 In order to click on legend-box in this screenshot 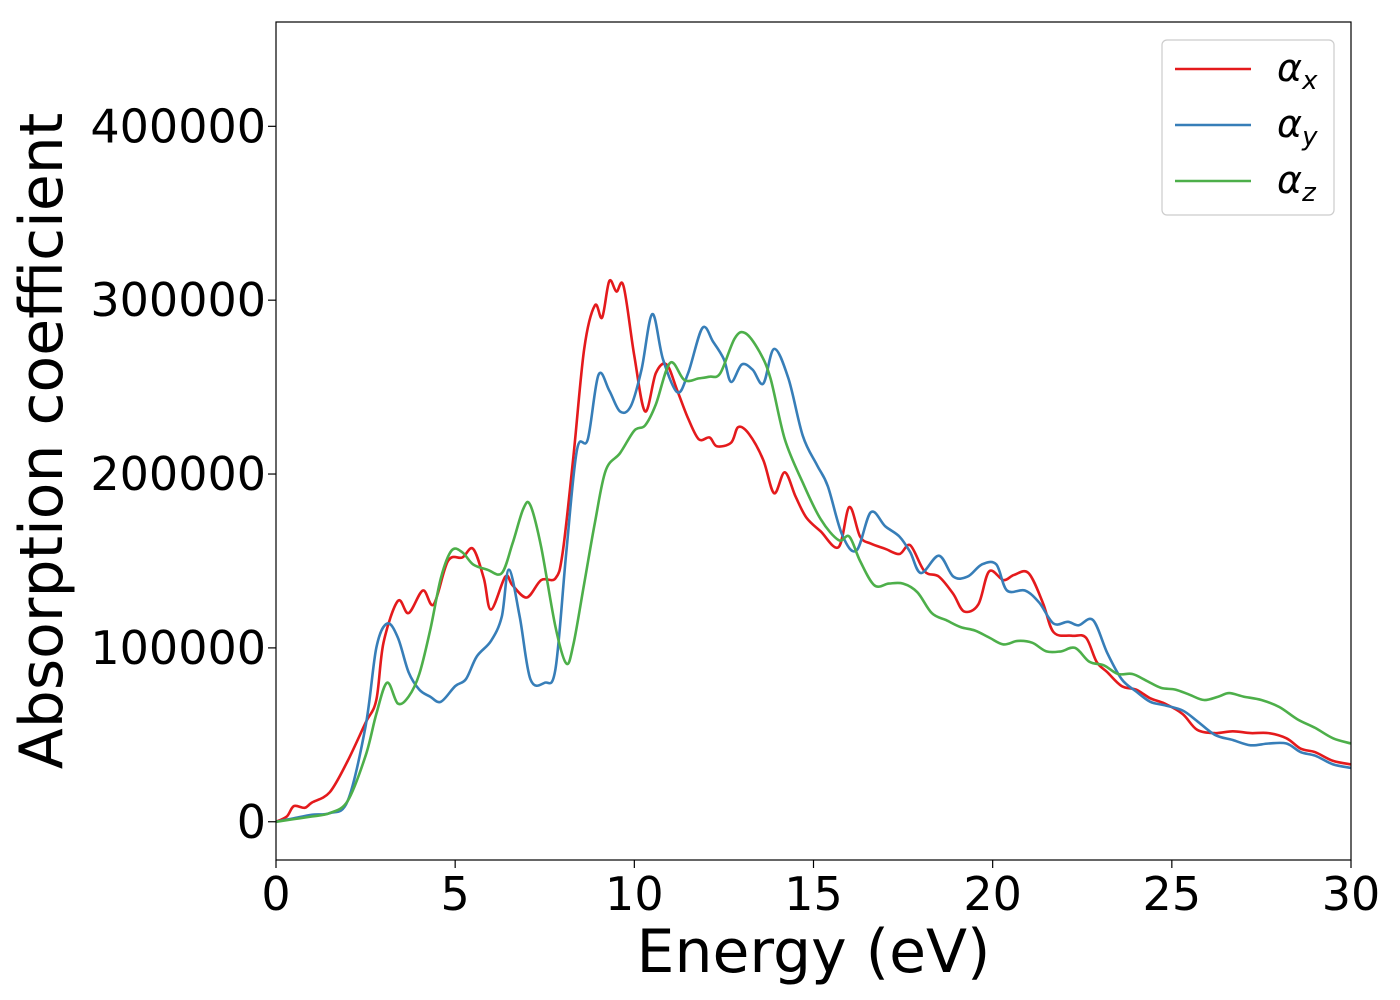, I will do `click(1248, 127)`.